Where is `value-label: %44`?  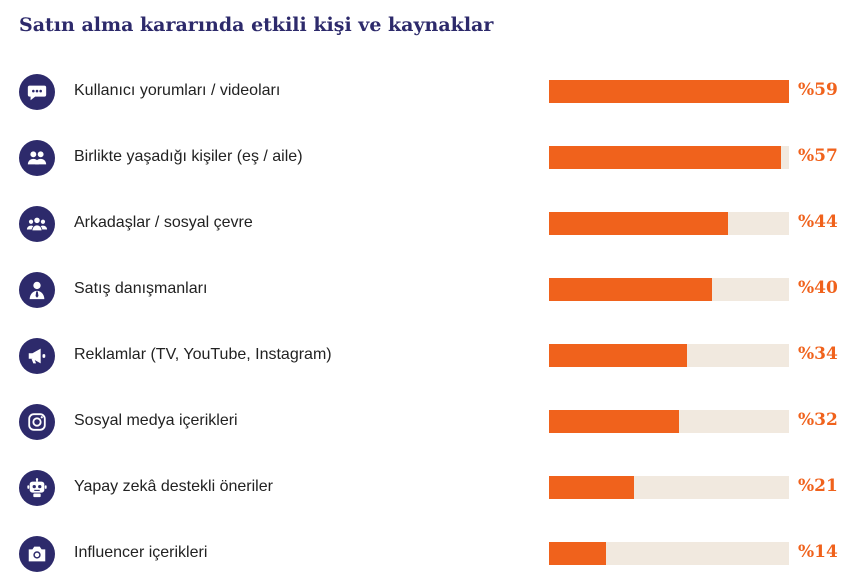
value-label: %44 is located at coordinates (818, 222).